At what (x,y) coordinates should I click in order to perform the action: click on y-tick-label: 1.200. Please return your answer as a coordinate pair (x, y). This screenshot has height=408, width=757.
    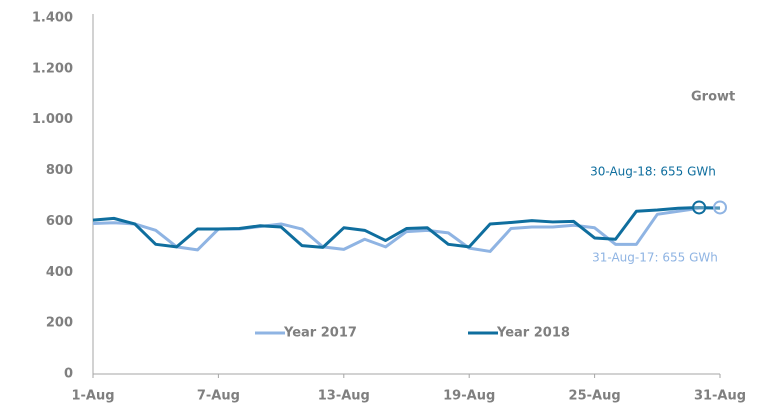
    Looking at the image, I should click on (52, 68).